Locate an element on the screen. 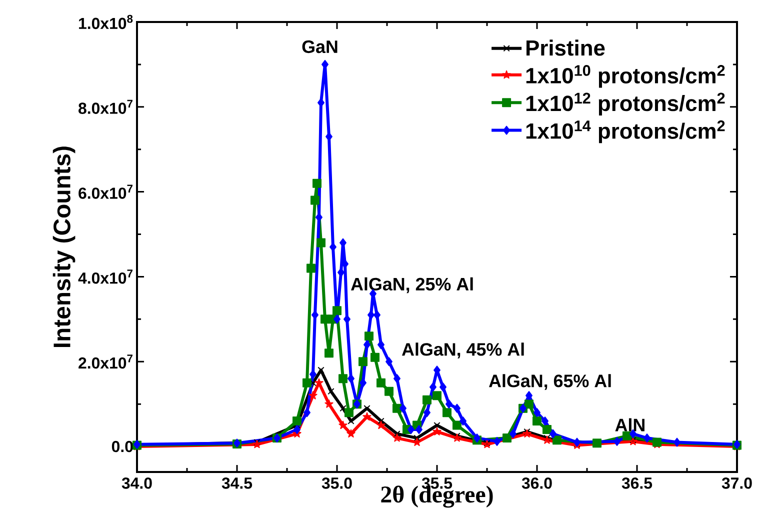  legend-label: 1x10$^{10}$ protons/cm$^{2}$ is located at coordinates (625, 76).